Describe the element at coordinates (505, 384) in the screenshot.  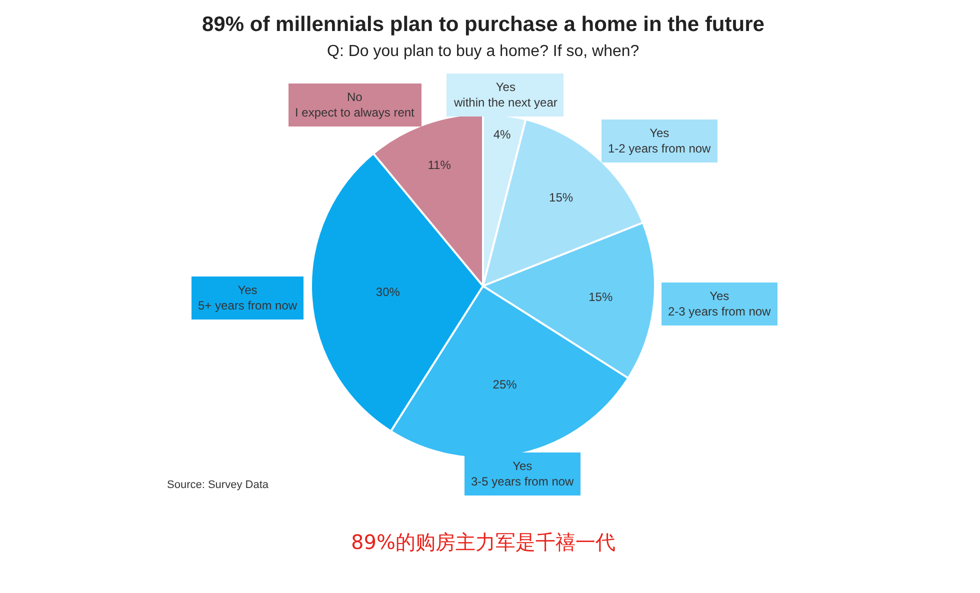
I see `data-label: 25%` at that location.